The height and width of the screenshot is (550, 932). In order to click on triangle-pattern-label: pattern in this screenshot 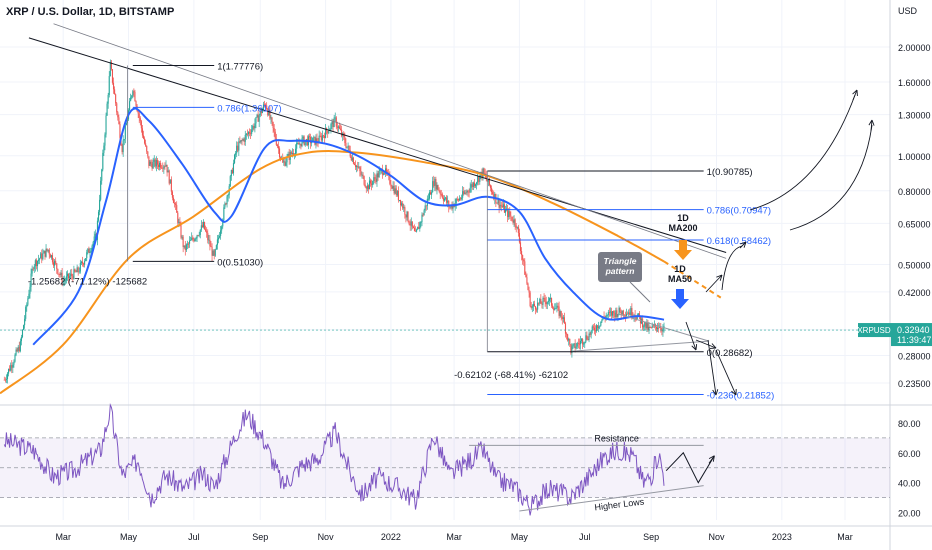, I will do `click(620, 271)`.